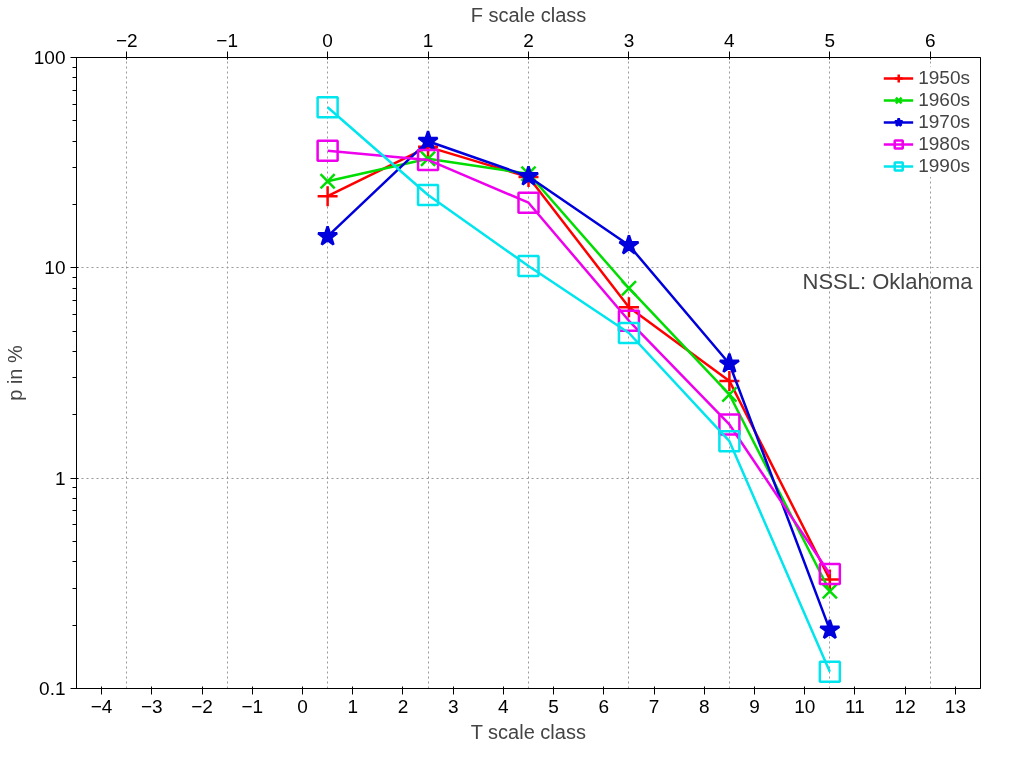 The height and width of the screenshot is (758, 1013). What do you see at coordinates (152, 706) in the screenshot?
I see `x-tick-label: −3` at bounding box center [152, 706].